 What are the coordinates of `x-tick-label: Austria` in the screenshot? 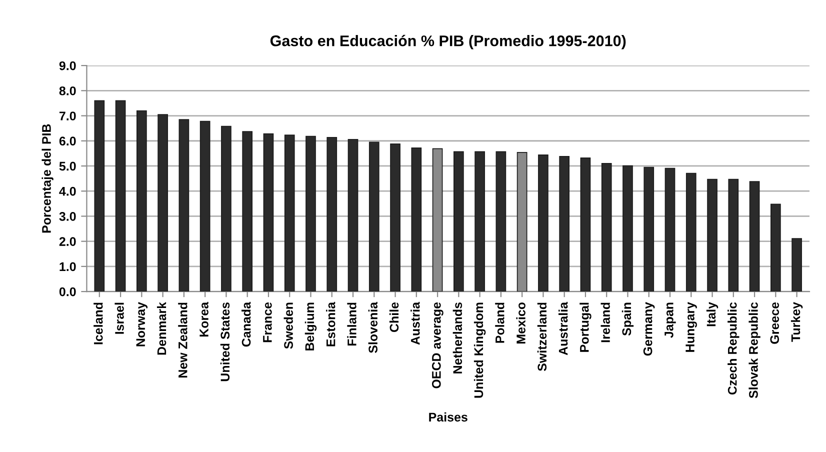 It's located at (415, 323).